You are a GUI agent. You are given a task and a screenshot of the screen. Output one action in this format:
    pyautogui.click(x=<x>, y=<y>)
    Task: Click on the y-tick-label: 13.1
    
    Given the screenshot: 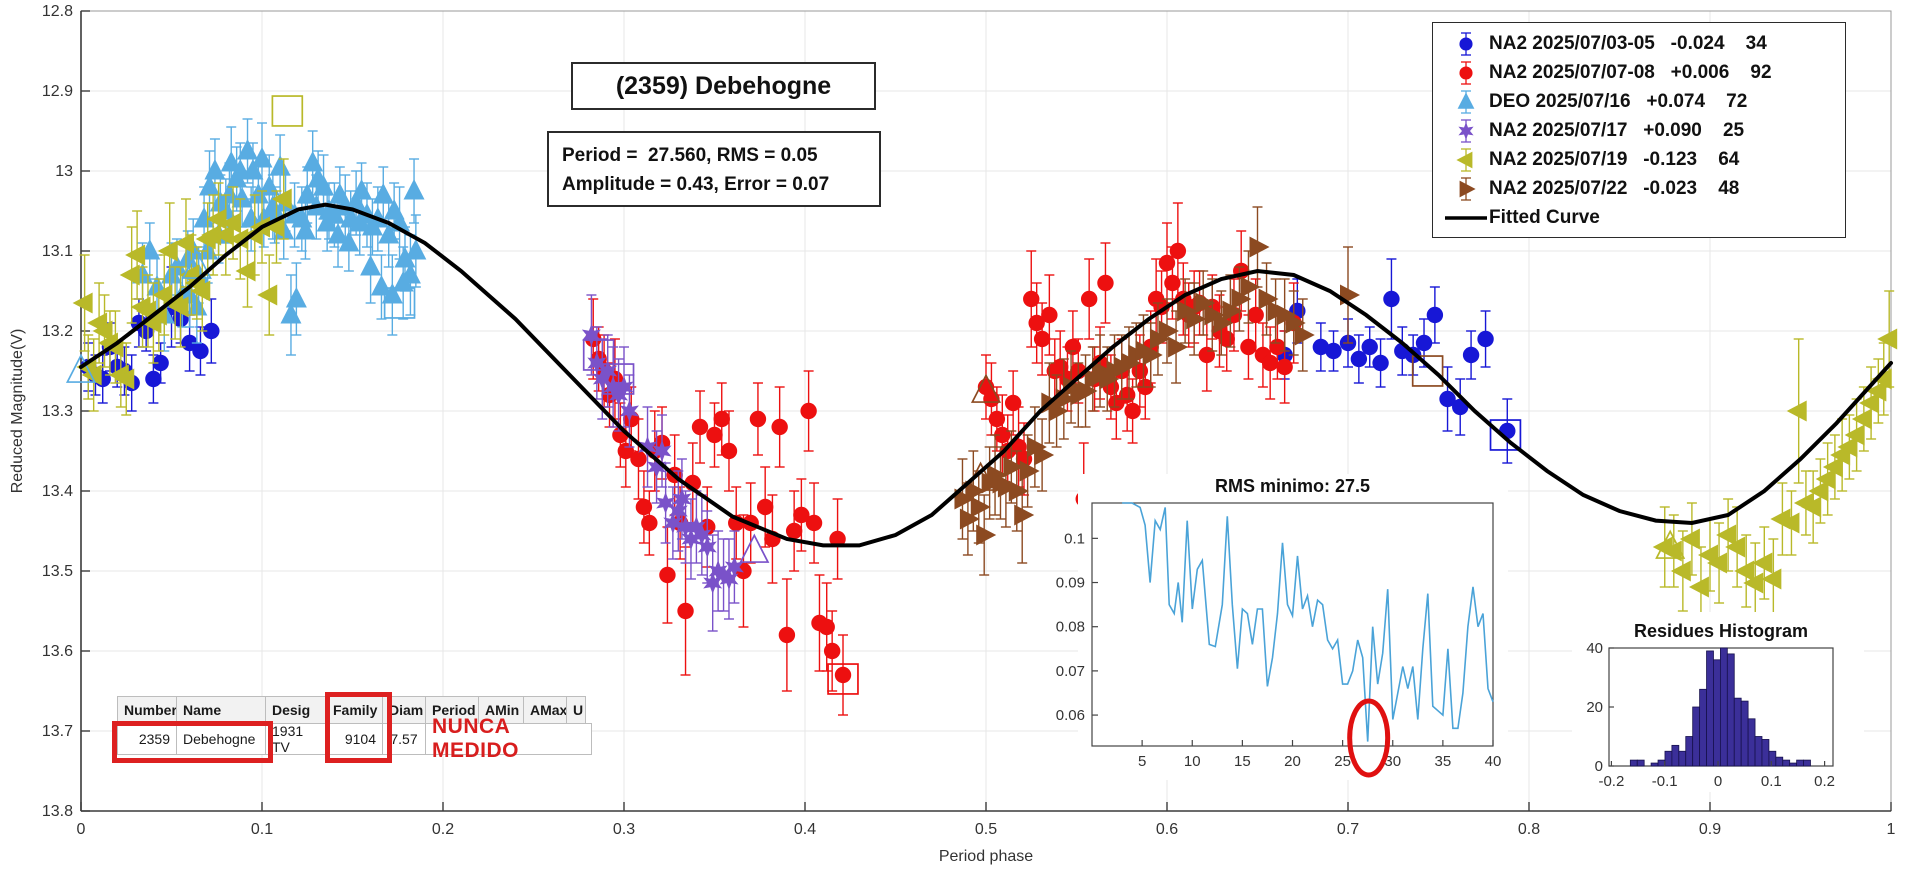 What is the action you would take?
    pyautogui.click(x=57, y=251)
    